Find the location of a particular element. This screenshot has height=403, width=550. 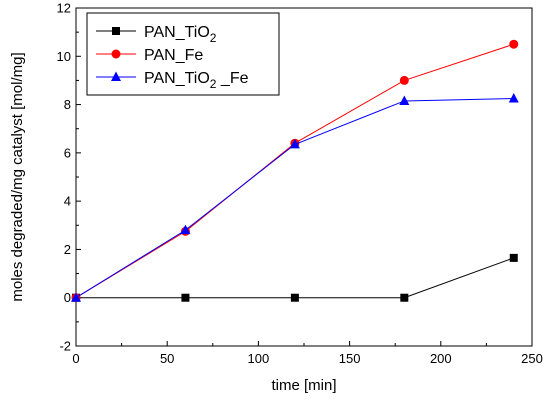

series-pan-tio2 is located at coordinates (295, 277).